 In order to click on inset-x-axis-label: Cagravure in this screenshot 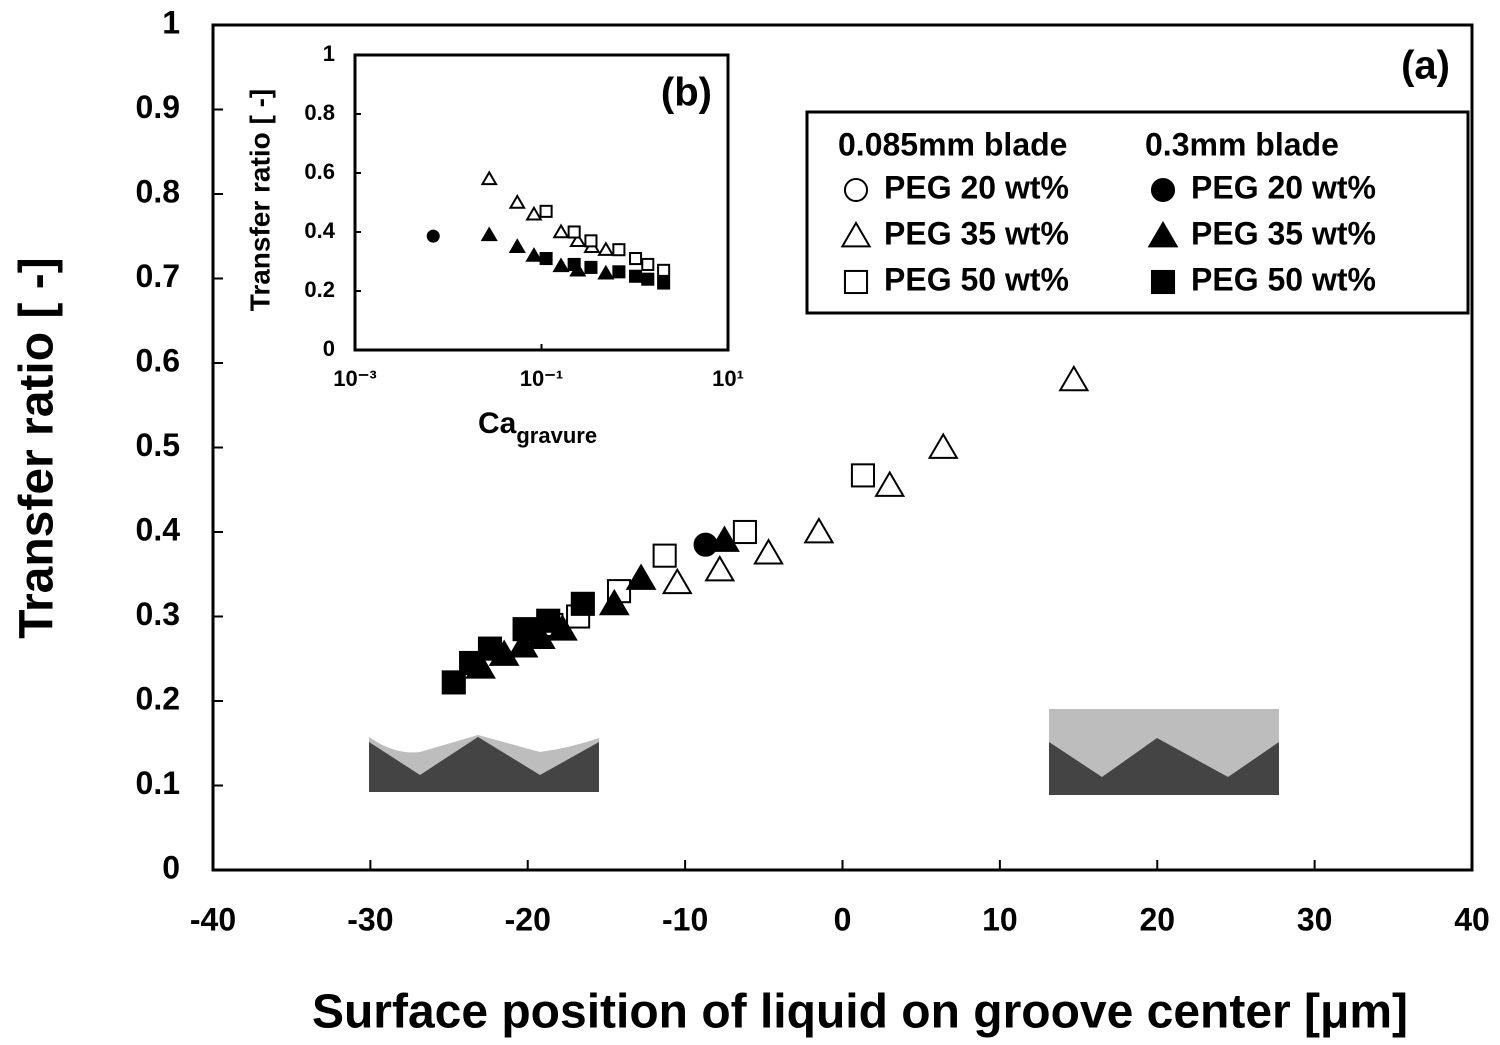, I will do `click(537, 427)`.